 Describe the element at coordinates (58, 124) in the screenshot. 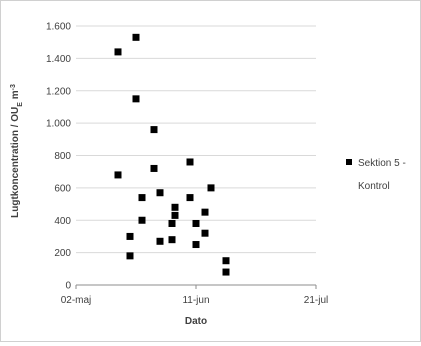

I see `y-tick-label: 1.000` at that location.